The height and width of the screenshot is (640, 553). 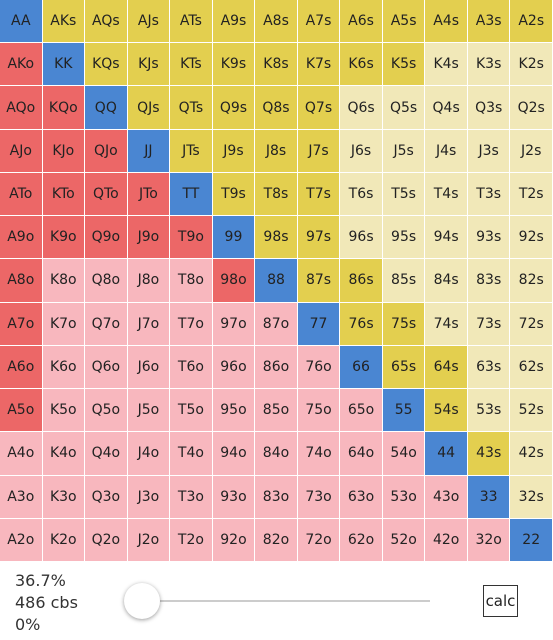 What do you see at coordinates (191, 411) in the screenshot?
I see `hand-cell: T5o` at bounding box center [191, 411].